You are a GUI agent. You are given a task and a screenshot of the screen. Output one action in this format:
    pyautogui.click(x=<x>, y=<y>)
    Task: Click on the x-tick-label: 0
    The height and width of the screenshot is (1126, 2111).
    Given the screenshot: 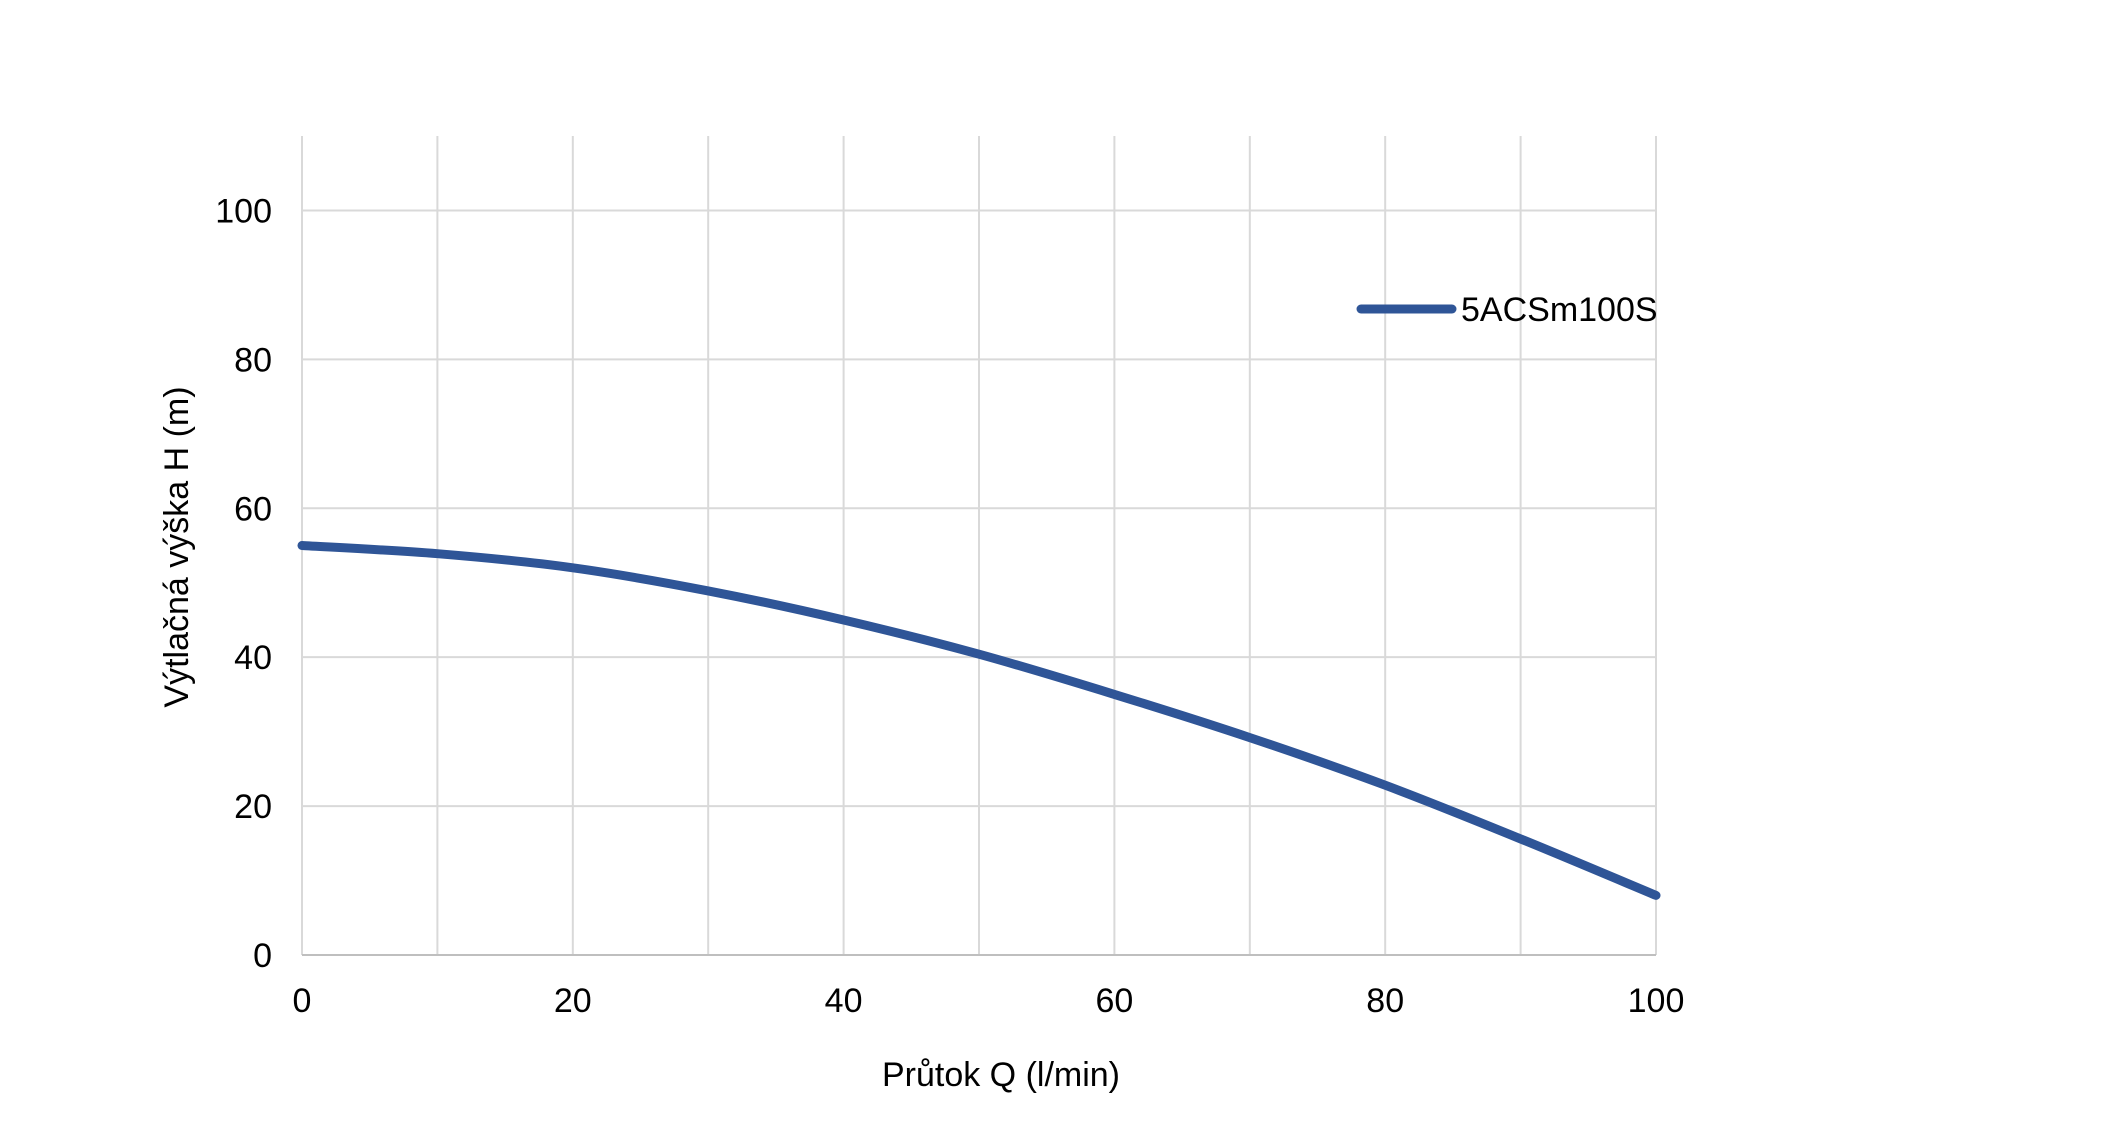 What is the action you would take?
    pyautogui.click(x=302, y=1001)
    